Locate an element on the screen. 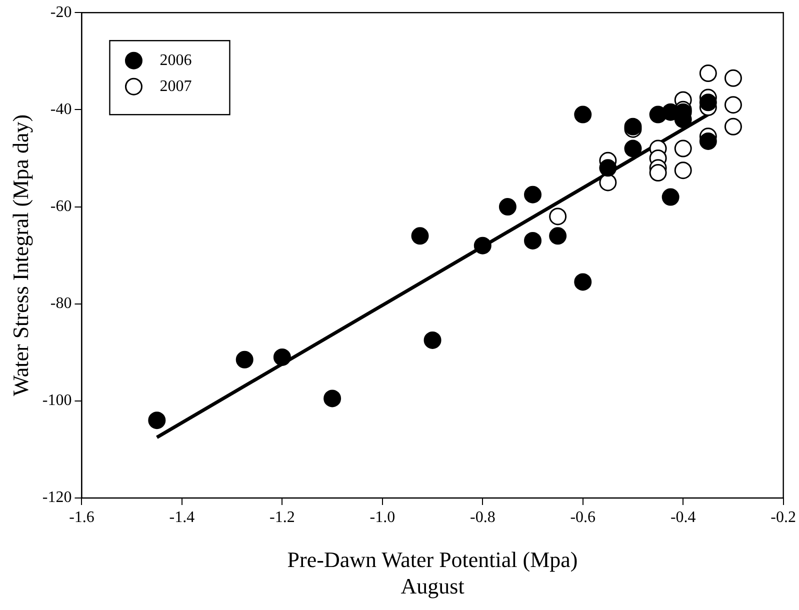  y-tick-label: -20 is located at coordinates (61, 12).